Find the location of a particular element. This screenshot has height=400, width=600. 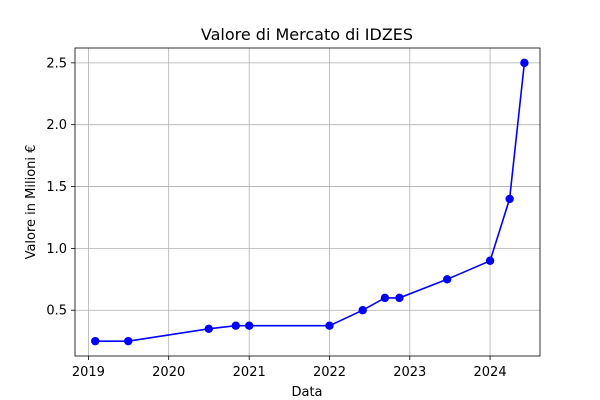

y-axis-label: Valore in Milioni € is located at coordinates (31, 202).